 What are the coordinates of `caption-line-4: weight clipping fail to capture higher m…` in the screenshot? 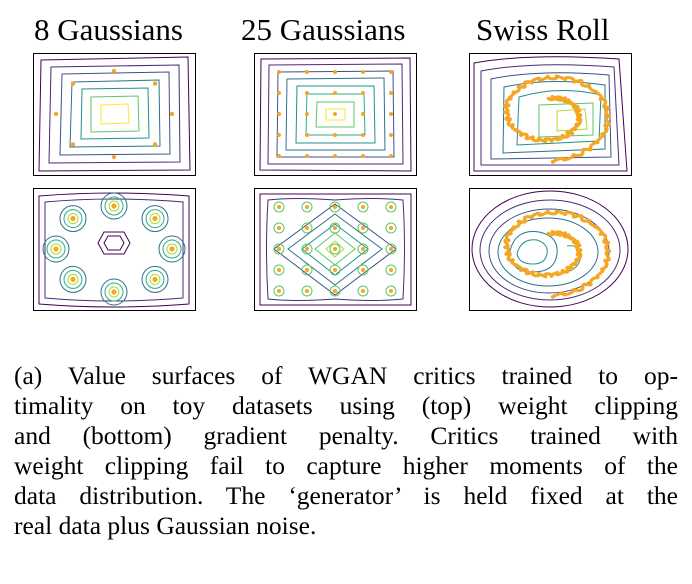 It's located at (346, 465).